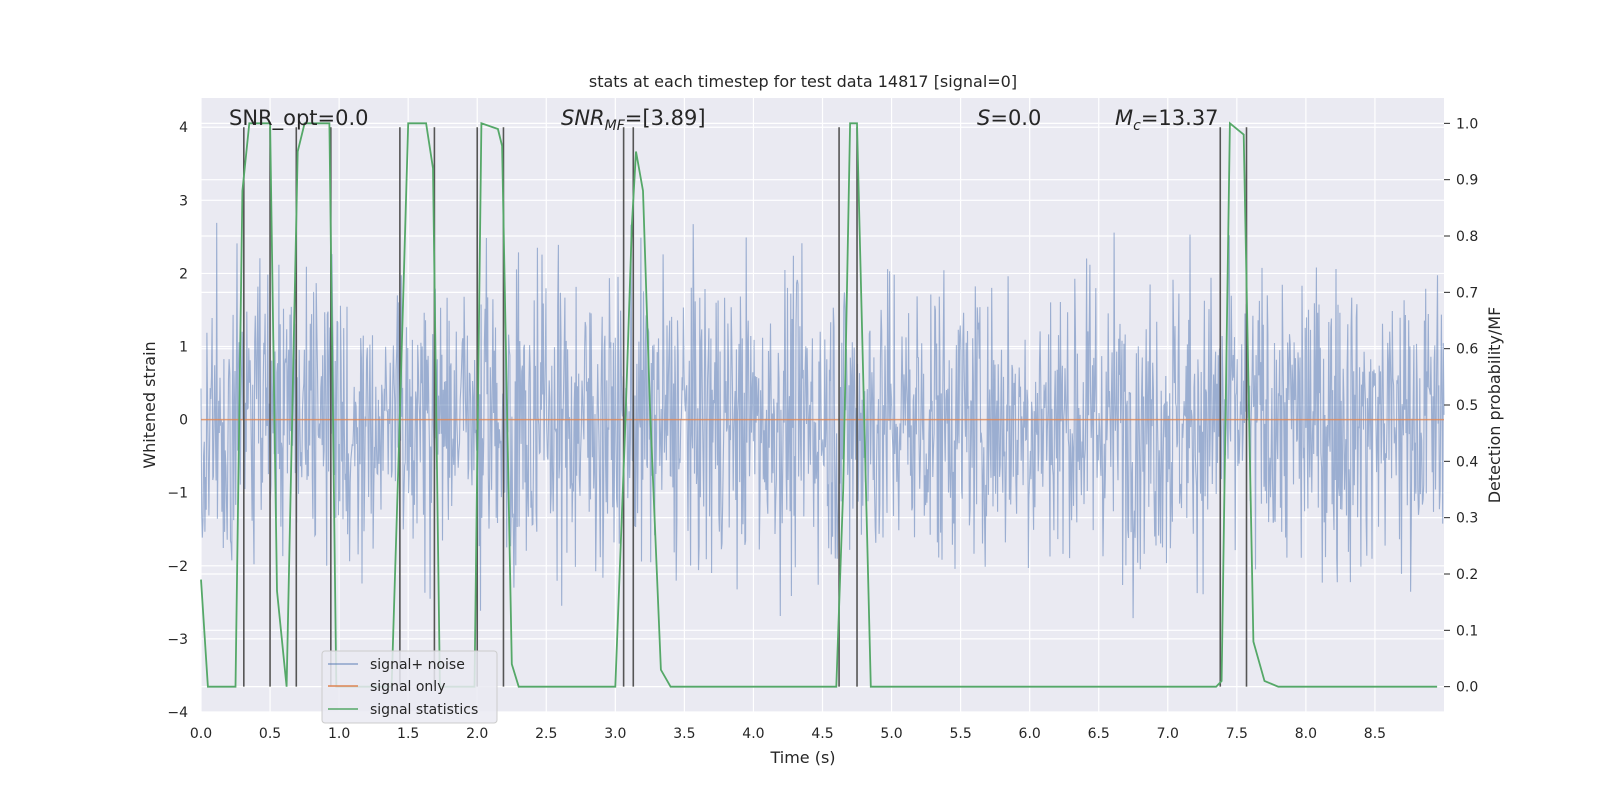 Image resolution: width=1600 pixels, height=800 pixels. Describe the element at coordinates (408, 734) in the screenshot. I see `x-tick-label: 1.5` at that location.